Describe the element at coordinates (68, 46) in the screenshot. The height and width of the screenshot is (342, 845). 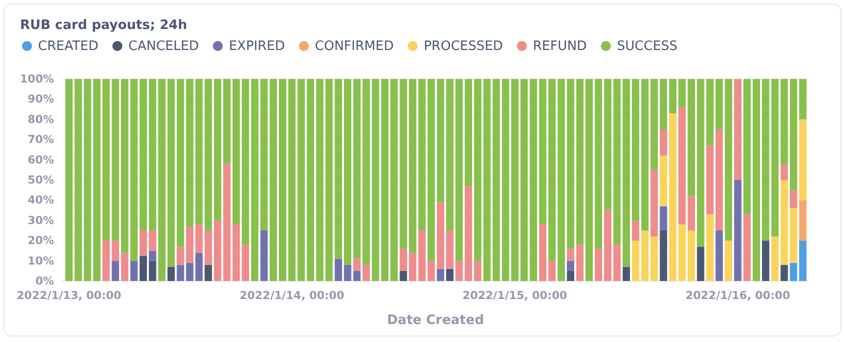
I see `legend-label: CREATED` at that location.